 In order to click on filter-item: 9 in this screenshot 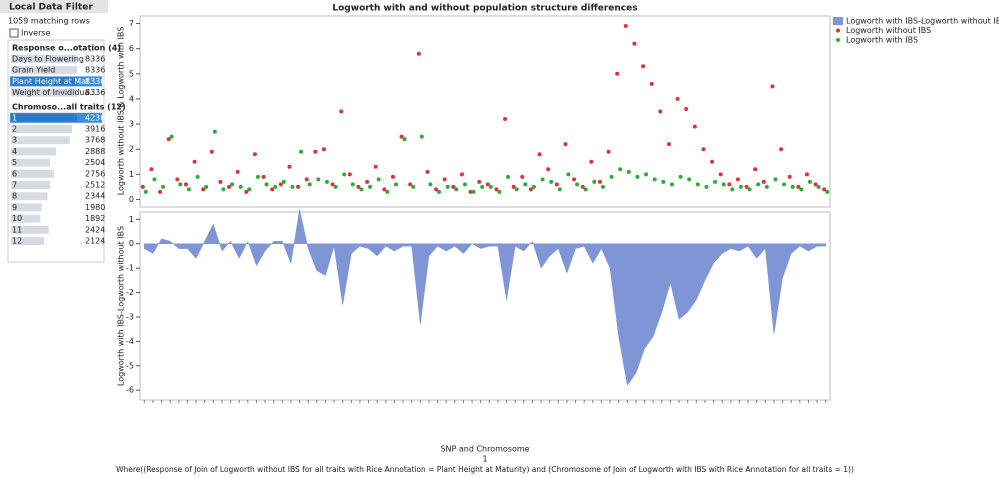, I will do `click(14, 207)`.